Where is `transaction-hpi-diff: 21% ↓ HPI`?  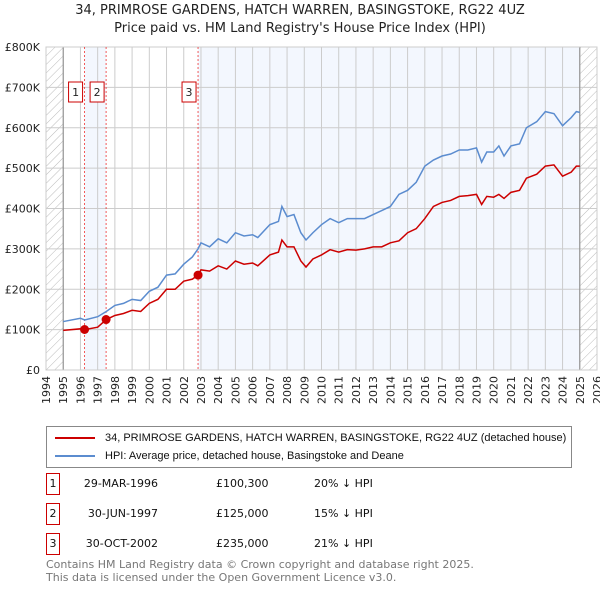
transaction-hpi-diff: 21% ↓ HPI is located at coordinates (343, 543).